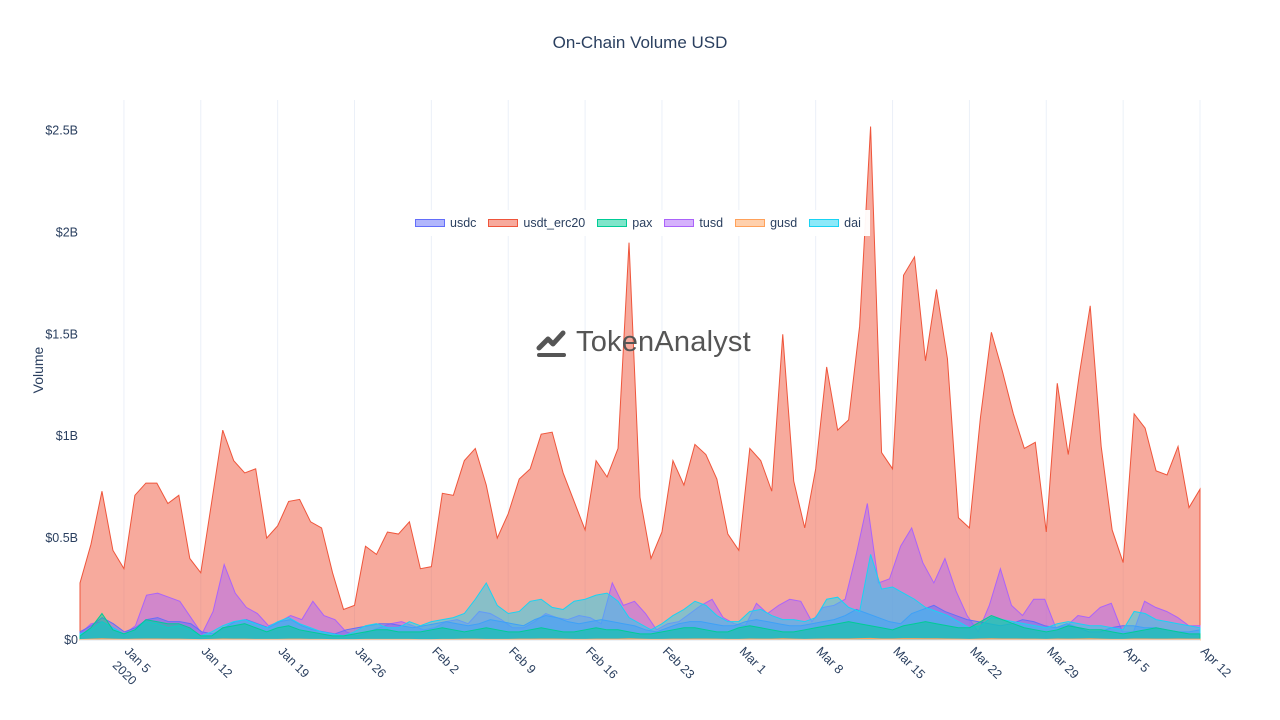  Describe the element at coordinates (1216, 662) in the screenshot. I see `x-tick-label: Apr 12` at that location.